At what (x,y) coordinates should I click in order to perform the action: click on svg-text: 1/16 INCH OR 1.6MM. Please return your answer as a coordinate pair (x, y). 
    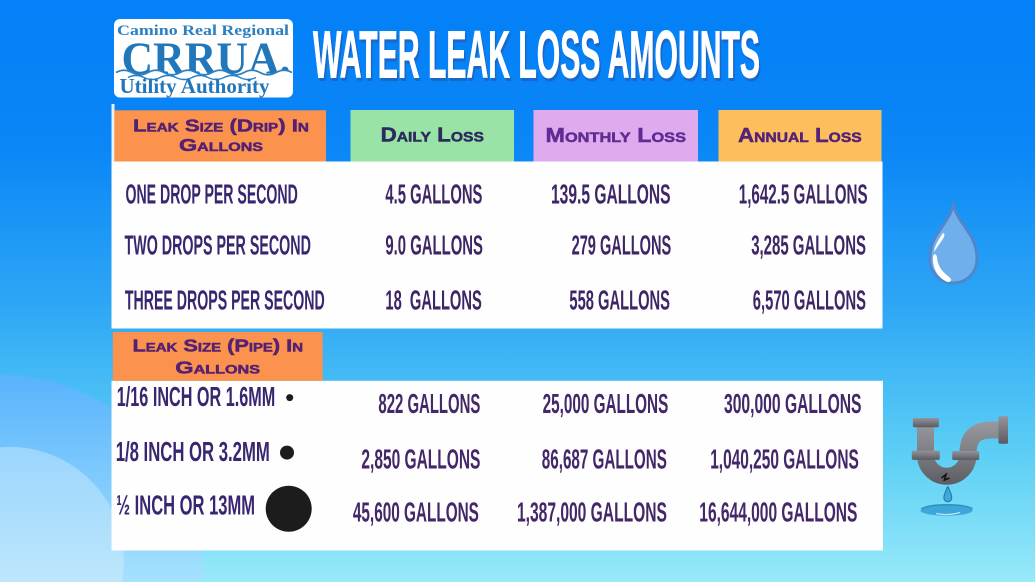
    Looking at the image, I should click on (196, 396).